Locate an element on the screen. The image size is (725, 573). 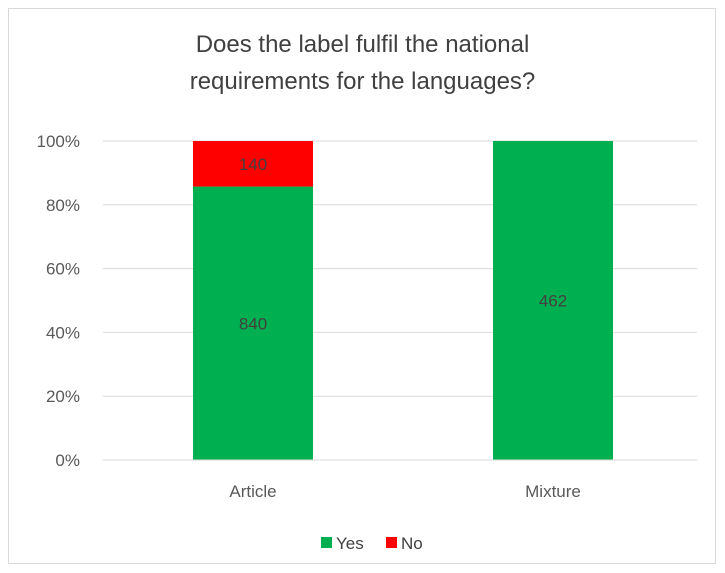
bar-yes-article is located at coordinates (253, 323).